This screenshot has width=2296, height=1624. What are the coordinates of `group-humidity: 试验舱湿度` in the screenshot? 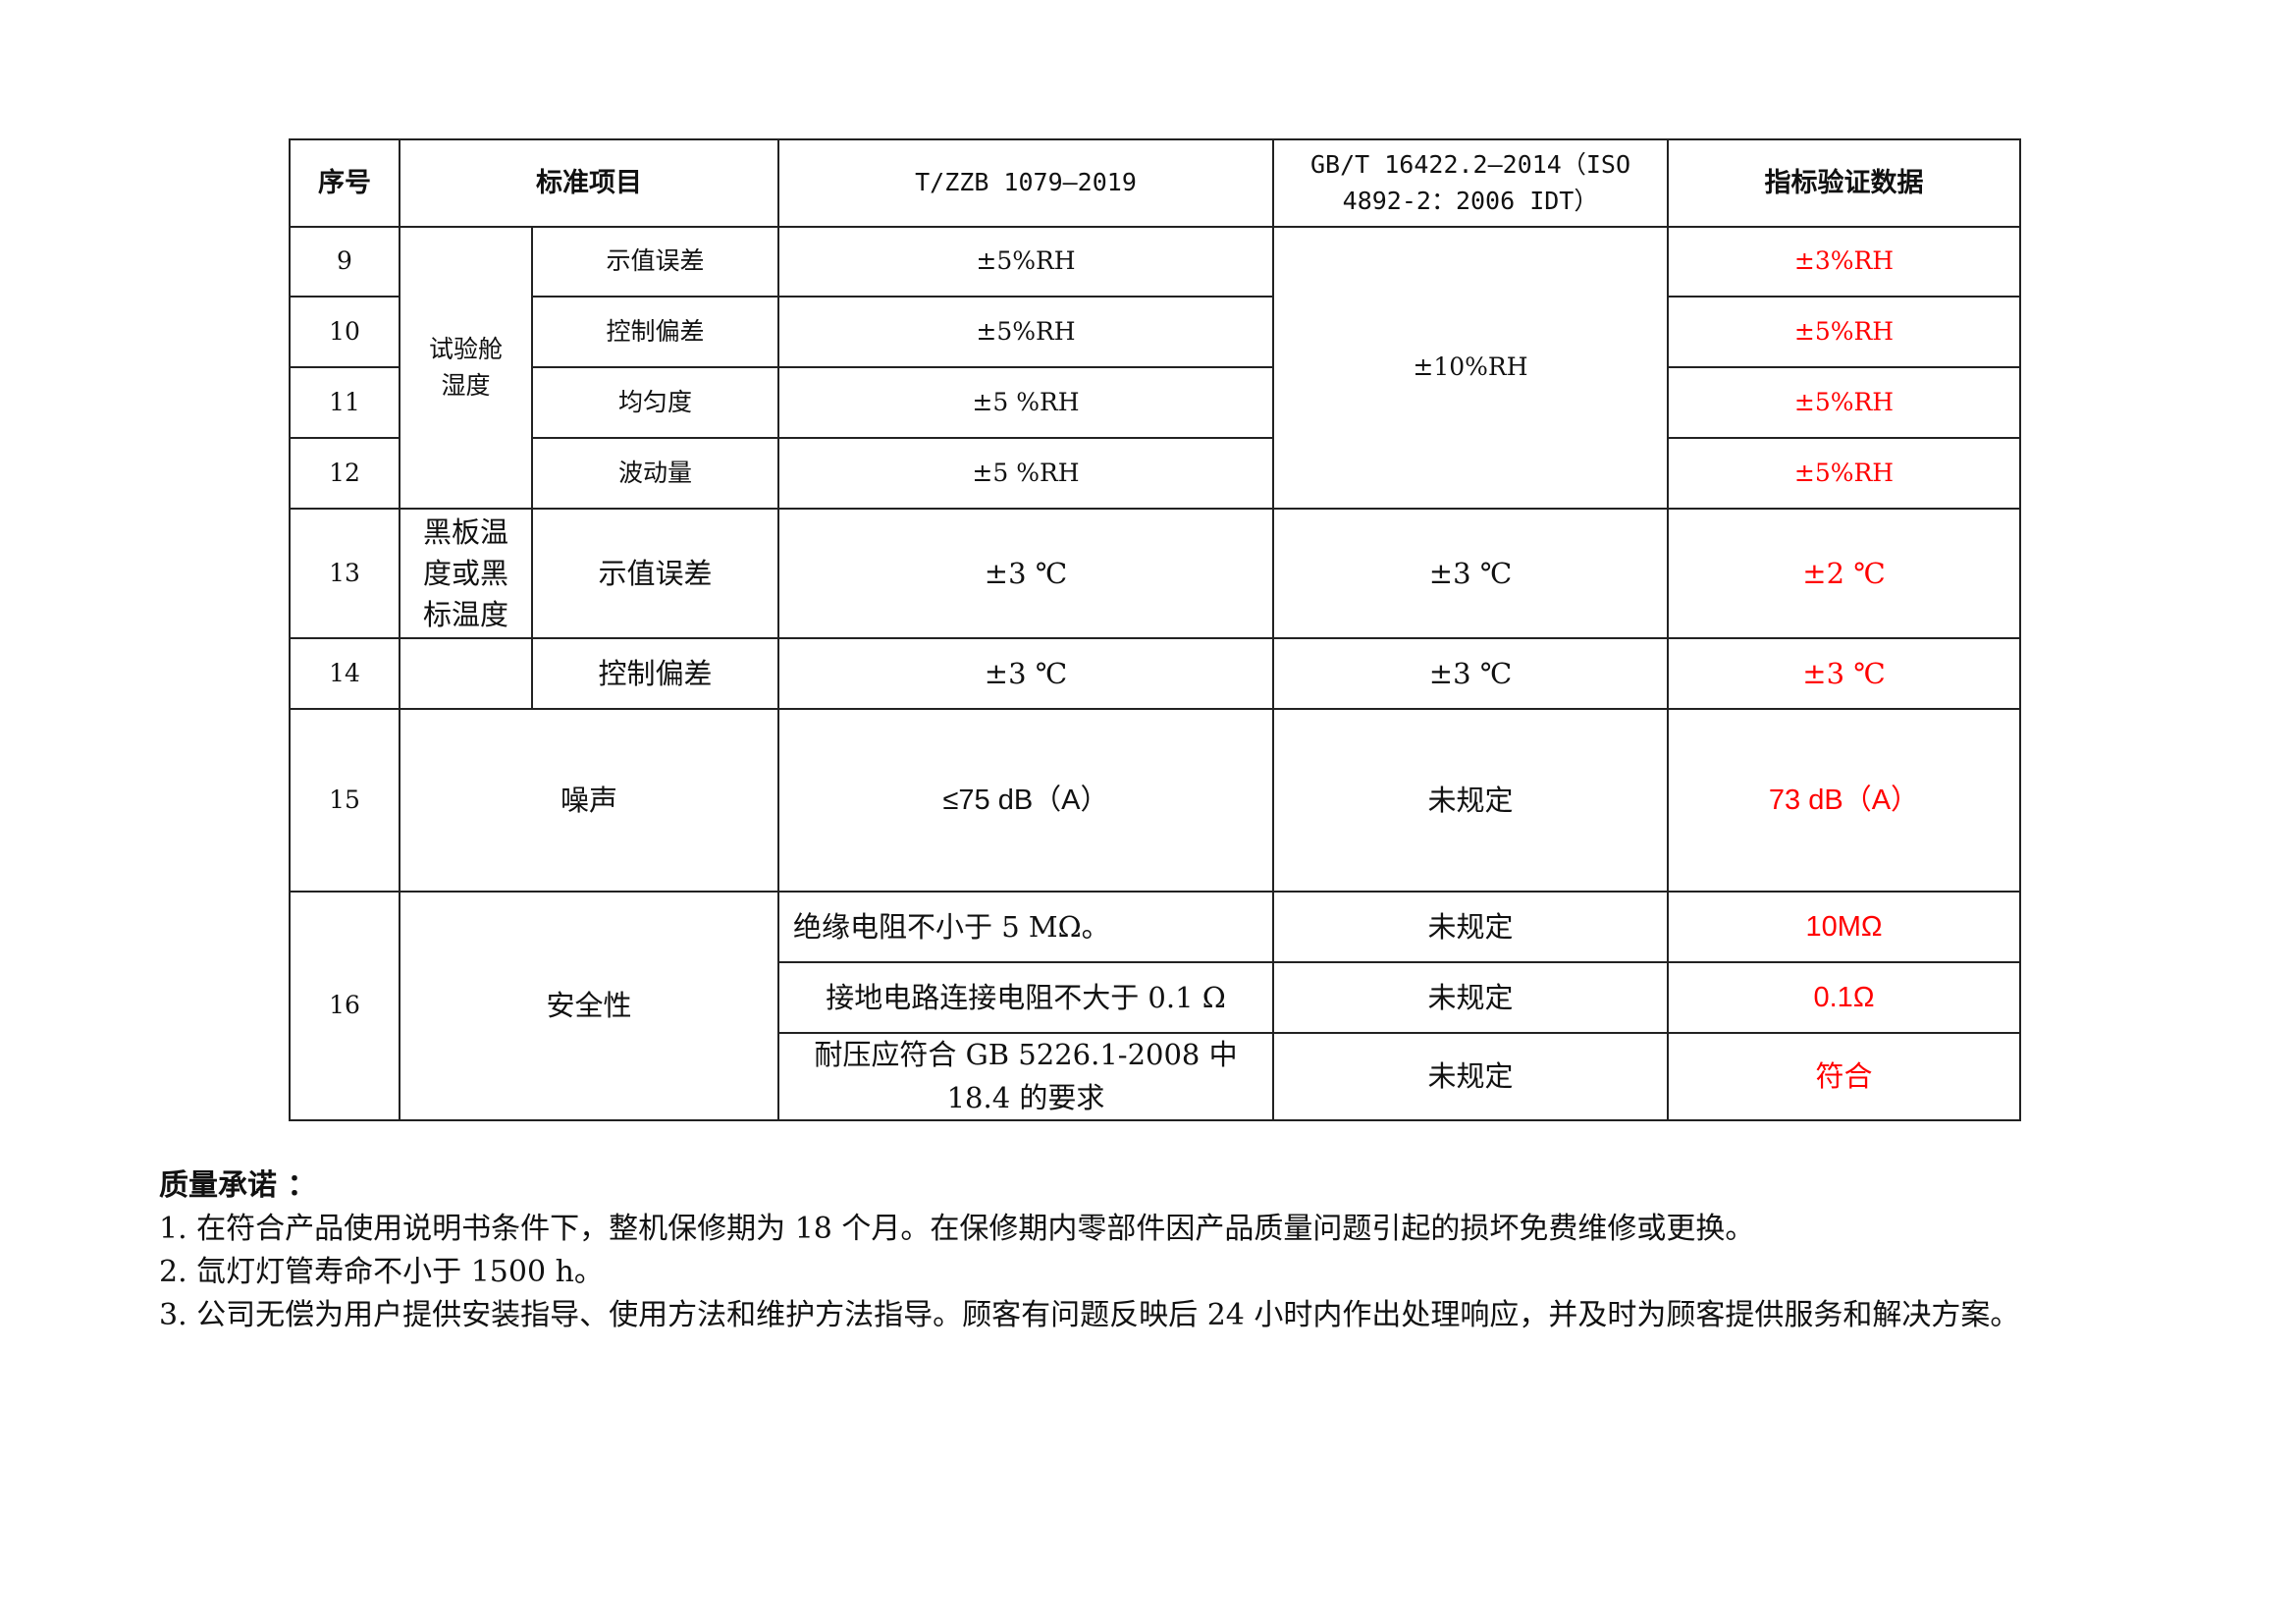 It's located at (466, 368).